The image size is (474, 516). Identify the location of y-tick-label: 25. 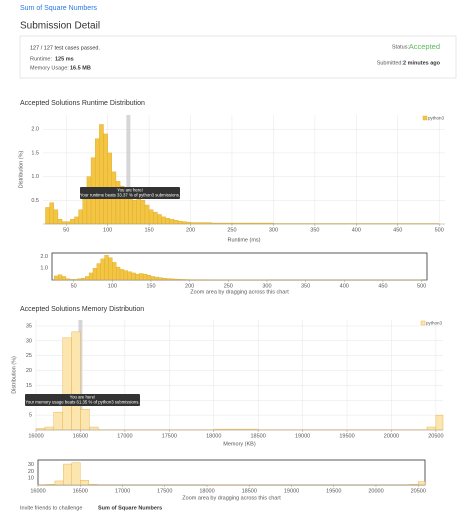
(29, 356).